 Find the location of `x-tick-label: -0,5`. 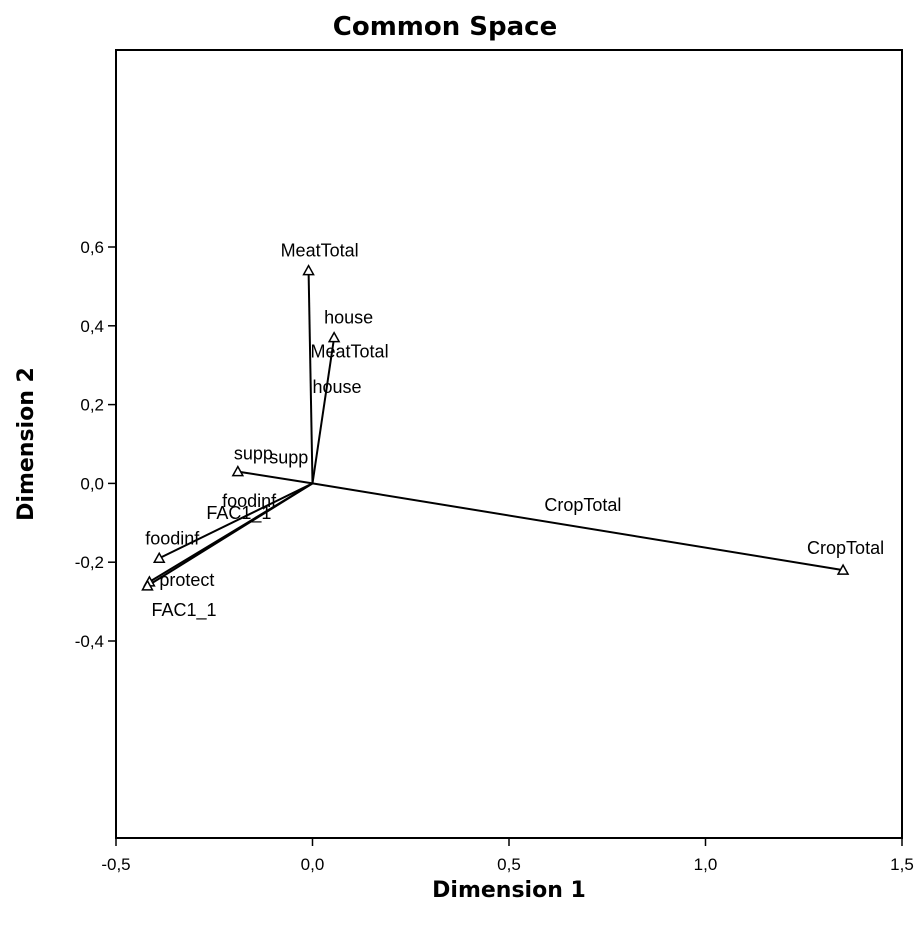

x-tick-label: -0,5 is located at coordinates (115, 864).